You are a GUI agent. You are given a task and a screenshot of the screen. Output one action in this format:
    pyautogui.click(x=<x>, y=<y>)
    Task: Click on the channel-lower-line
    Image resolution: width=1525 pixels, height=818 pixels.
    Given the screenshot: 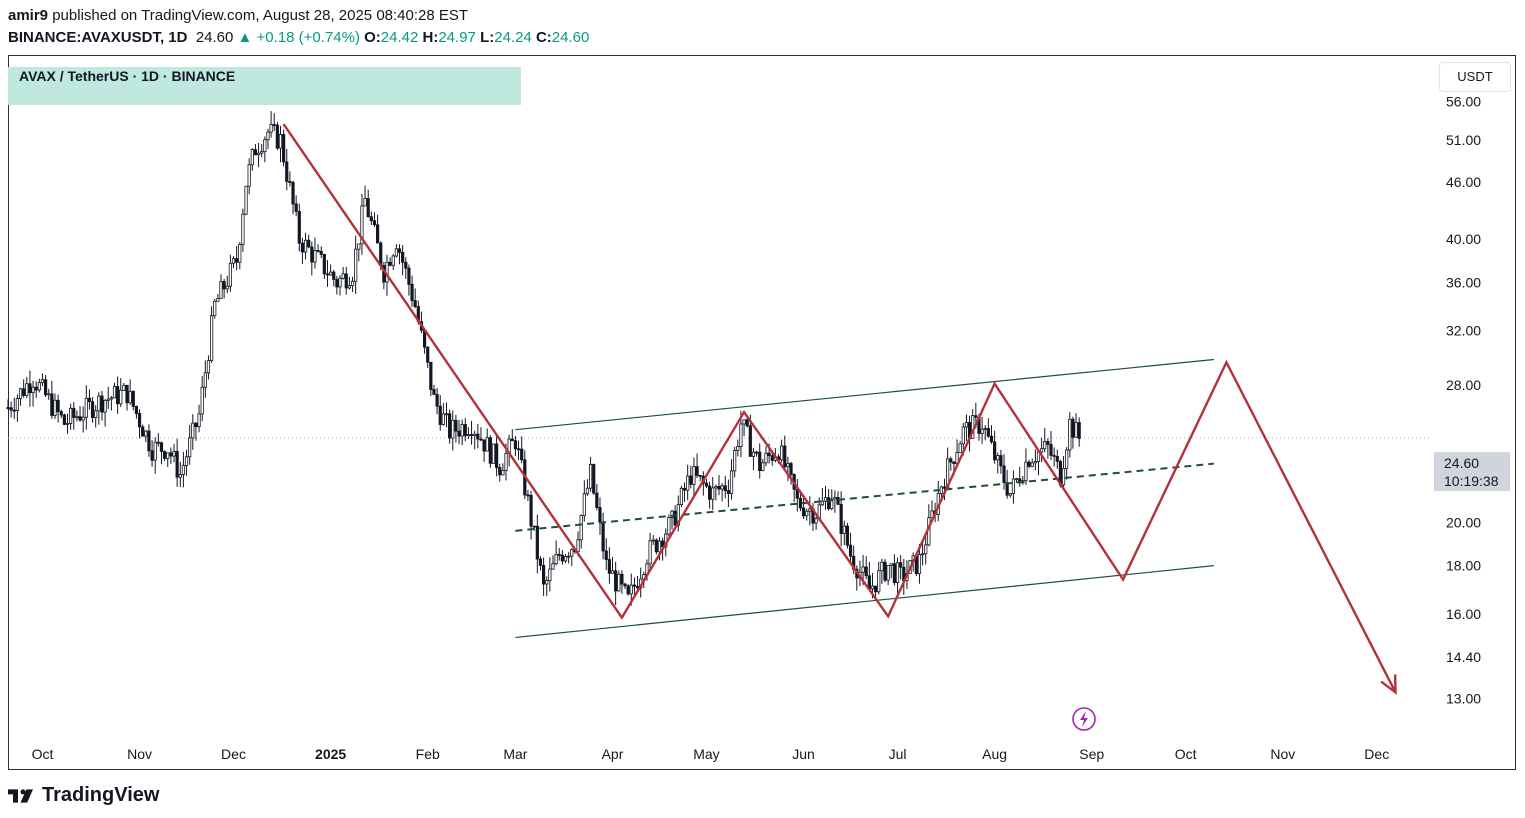 What is the action you would take?
    pyautogui.click(x=864, y=602)
    